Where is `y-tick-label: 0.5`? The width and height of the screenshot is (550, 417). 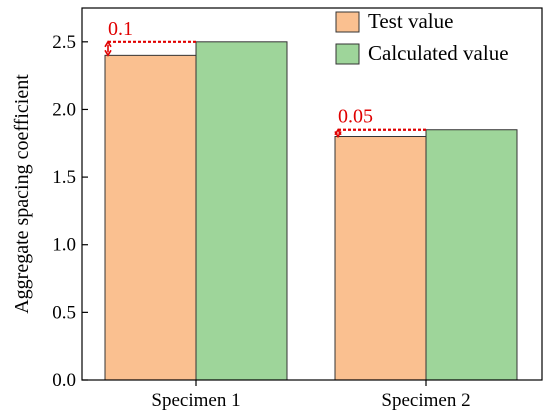
y-tick-label: 0.5 is located at coordinates (64, 312).